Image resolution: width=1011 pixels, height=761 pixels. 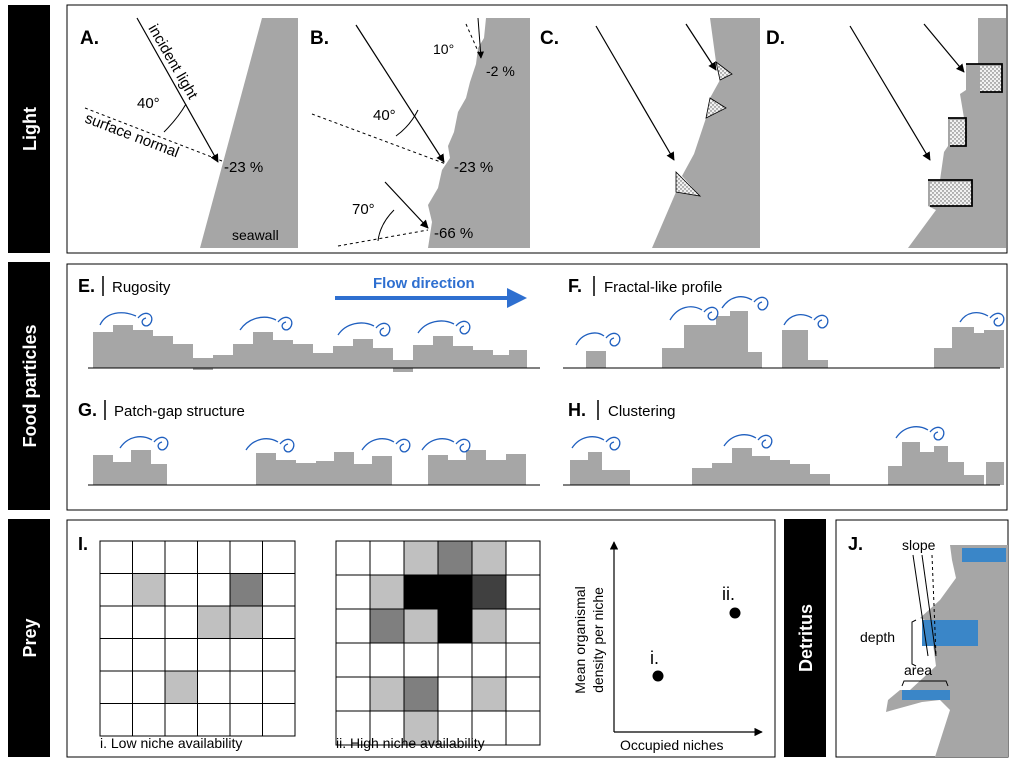 I want to click on water-pool-top, so click(x=984, y=555).